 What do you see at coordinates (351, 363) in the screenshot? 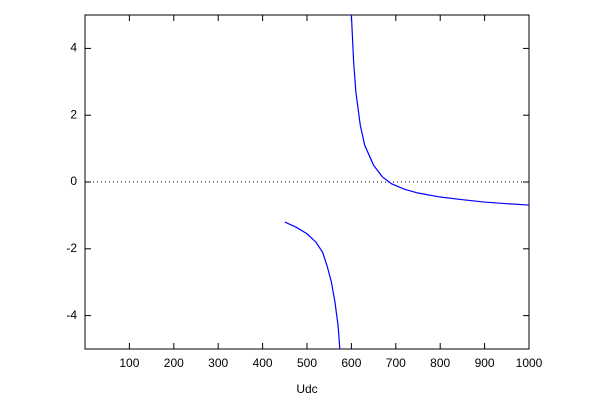
I see `x-tick-label: 600` at bounding box center [351, 363].